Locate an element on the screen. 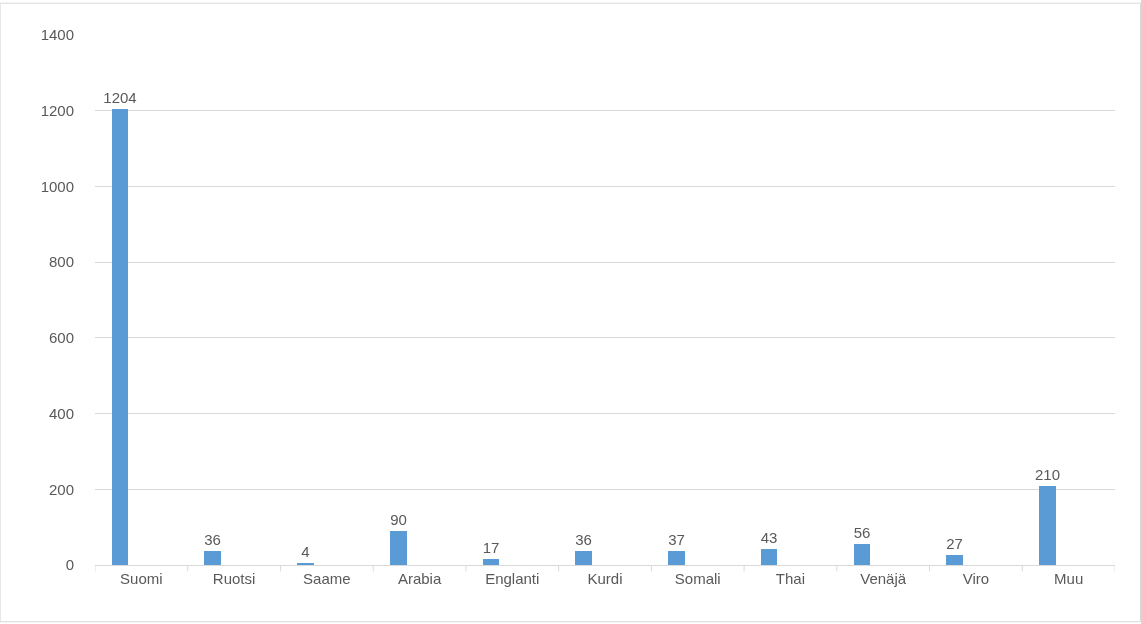 Image resolution: width=1141 pixels, height=624 pixels. x-tick-label: Englanti is located at coordinates (512, 578).